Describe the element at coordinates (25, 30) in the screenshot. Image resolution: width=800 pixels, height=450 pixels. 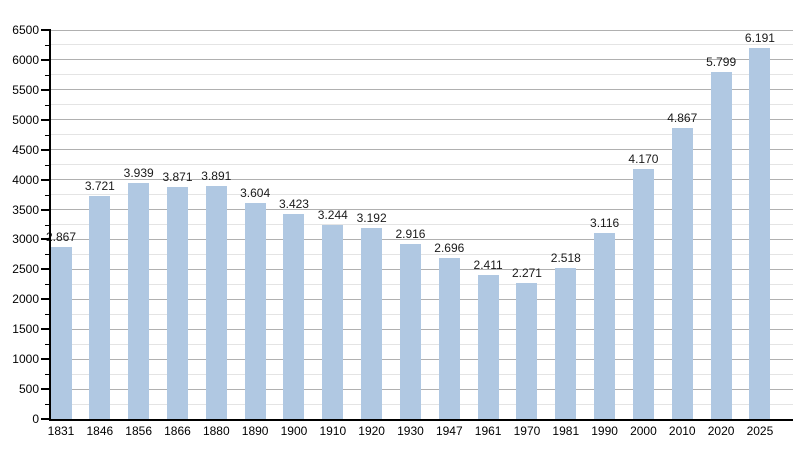
I see `y-tick-label: 6500` at that location.